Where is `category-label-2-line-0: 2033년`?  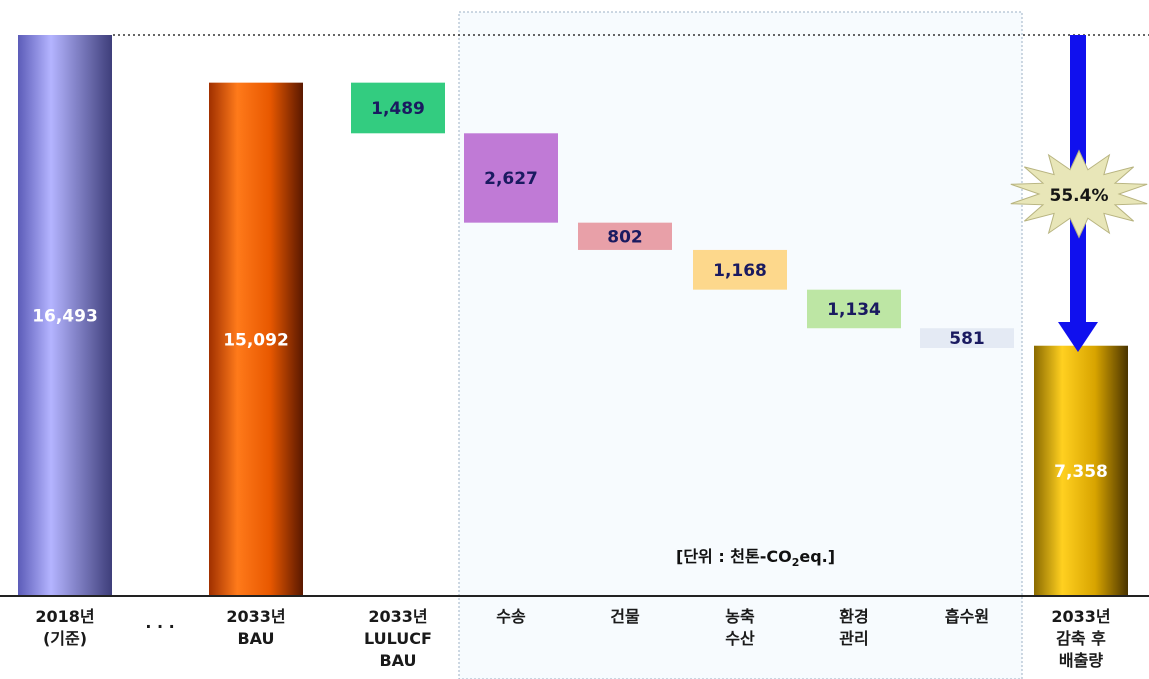 category-label-2-line-0: 2033년 is located at coordinates (397, 616).